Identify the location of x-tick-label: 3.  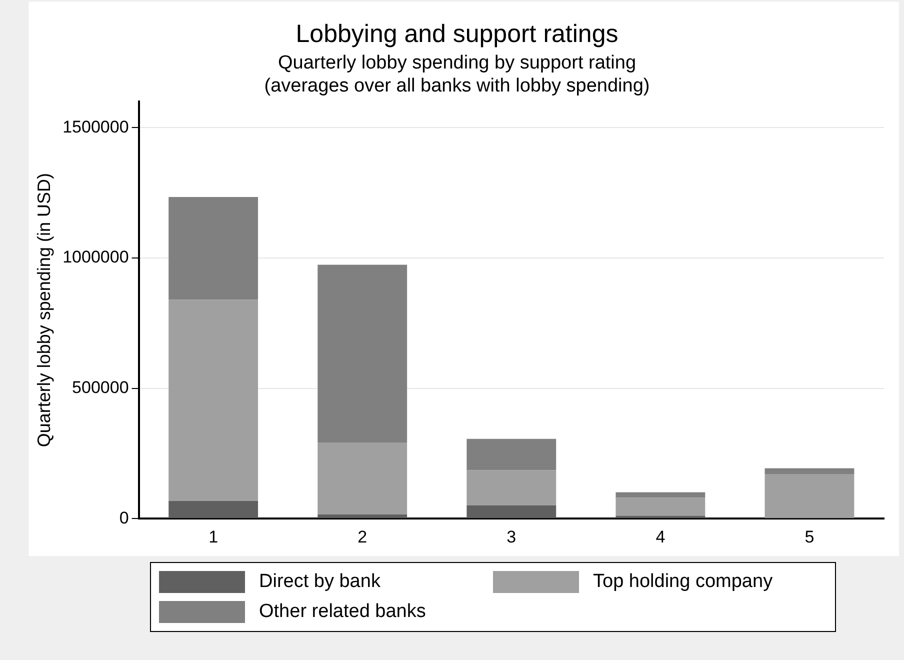
(511, 536).